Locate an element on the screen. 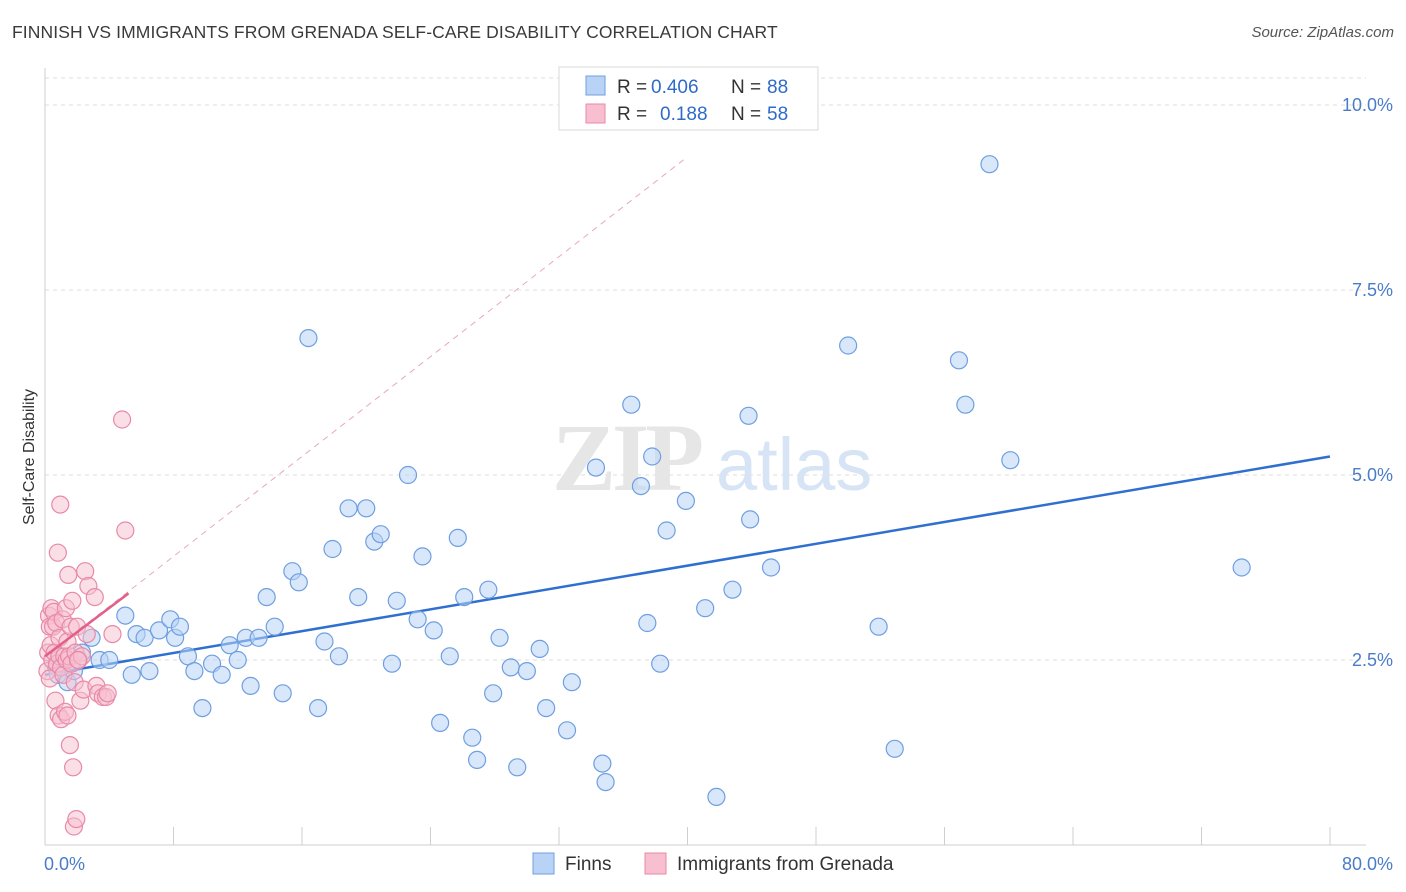 Image resolution: width=1406 pixels, height=892 pixels. trend-line-grenada is located at coordinates (87, 625).